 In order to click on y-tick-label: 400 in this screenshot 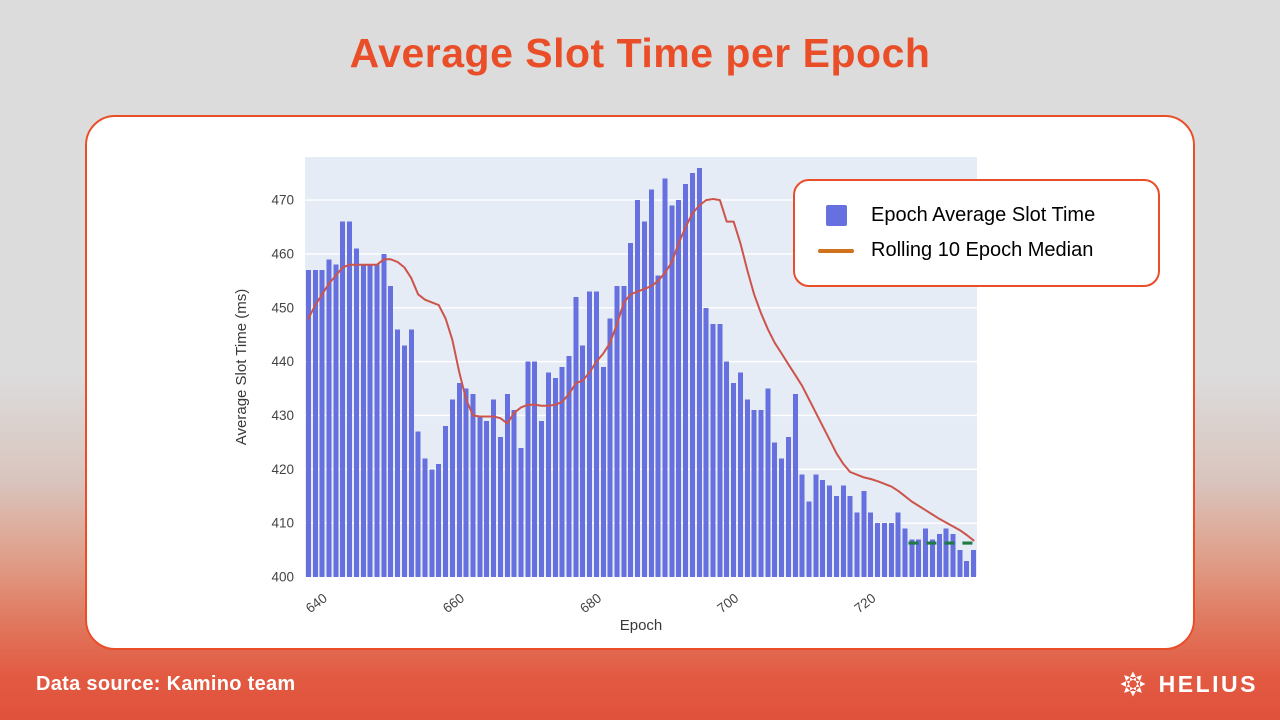, I will do `click(282, 577)`.